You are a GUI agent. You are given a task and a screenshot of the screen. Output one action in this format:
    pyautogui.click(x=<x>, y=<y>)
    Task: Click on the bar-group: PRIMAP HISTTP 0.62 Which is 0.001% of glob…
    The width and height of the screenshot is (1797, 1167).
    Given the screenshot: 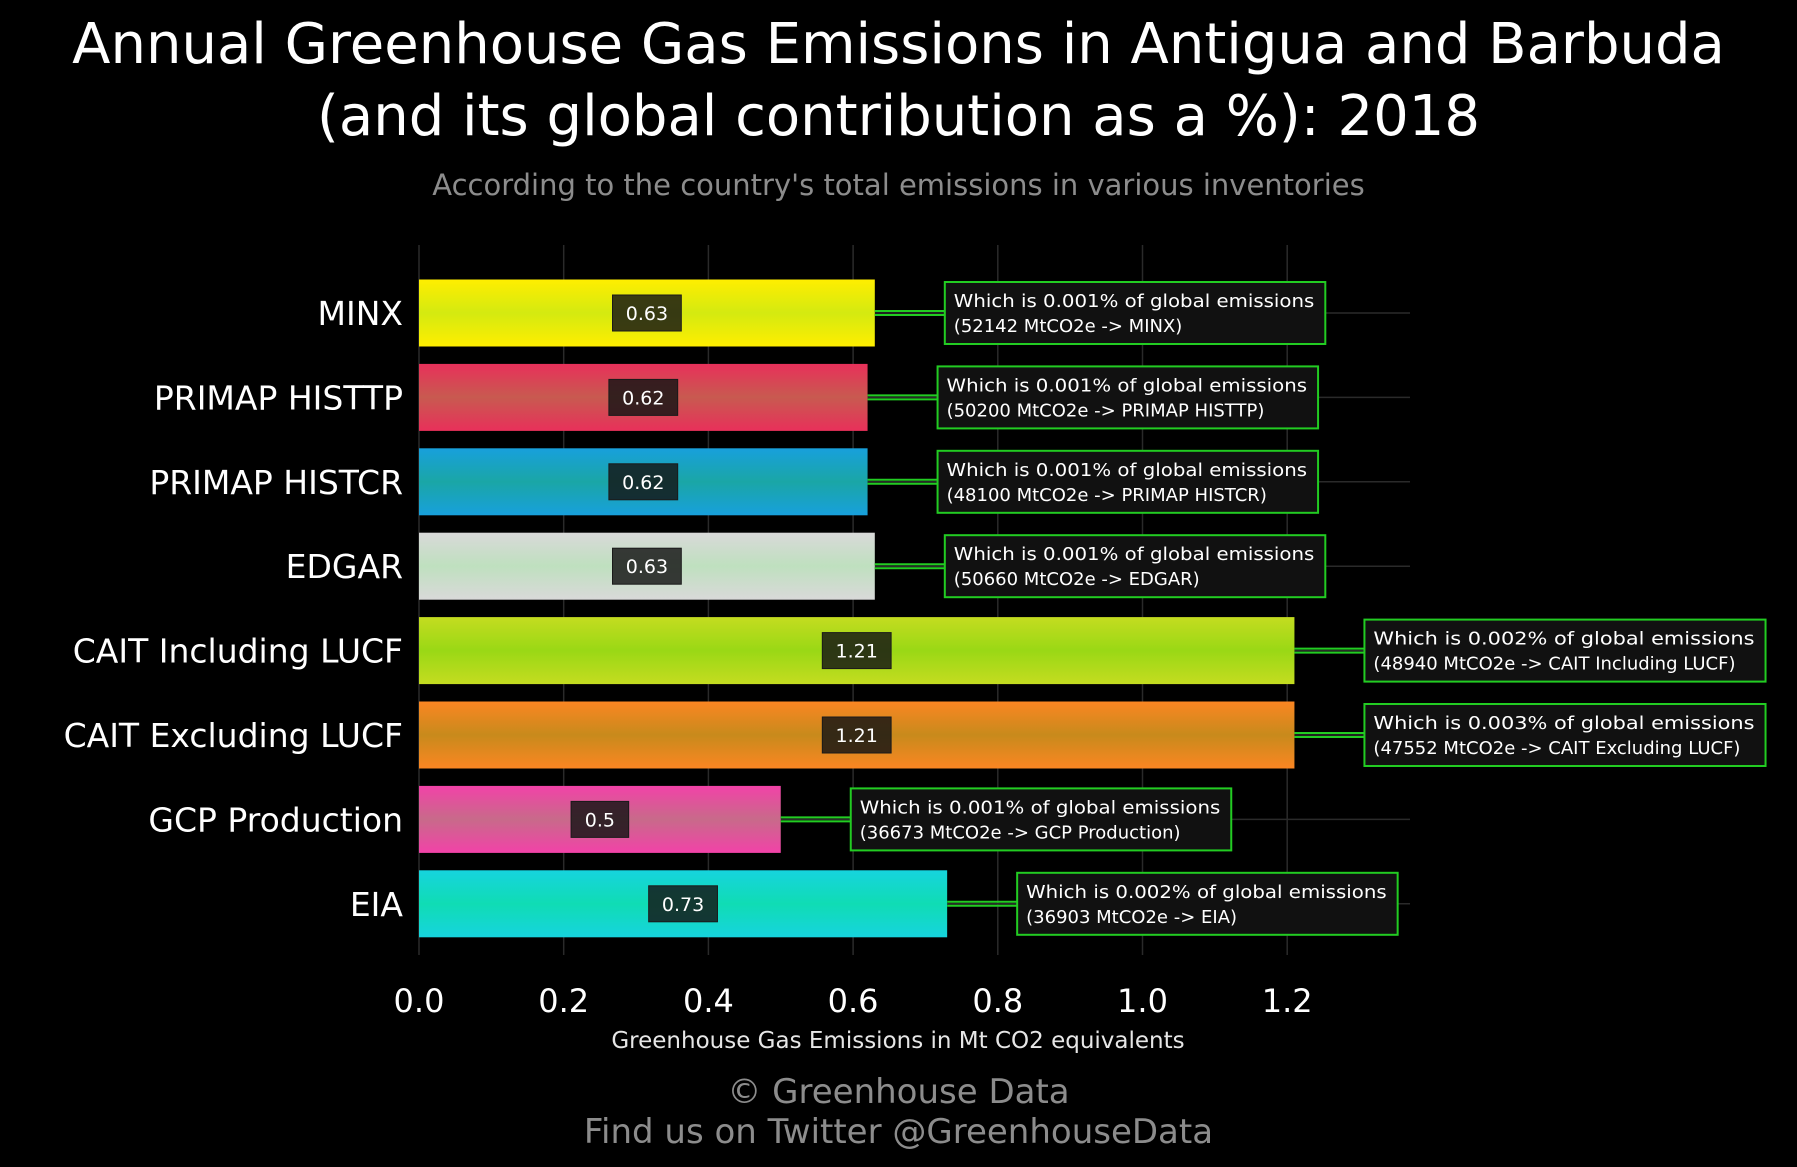 What is the action you would take?
    pyautogui.click(x=737, y=397)
    